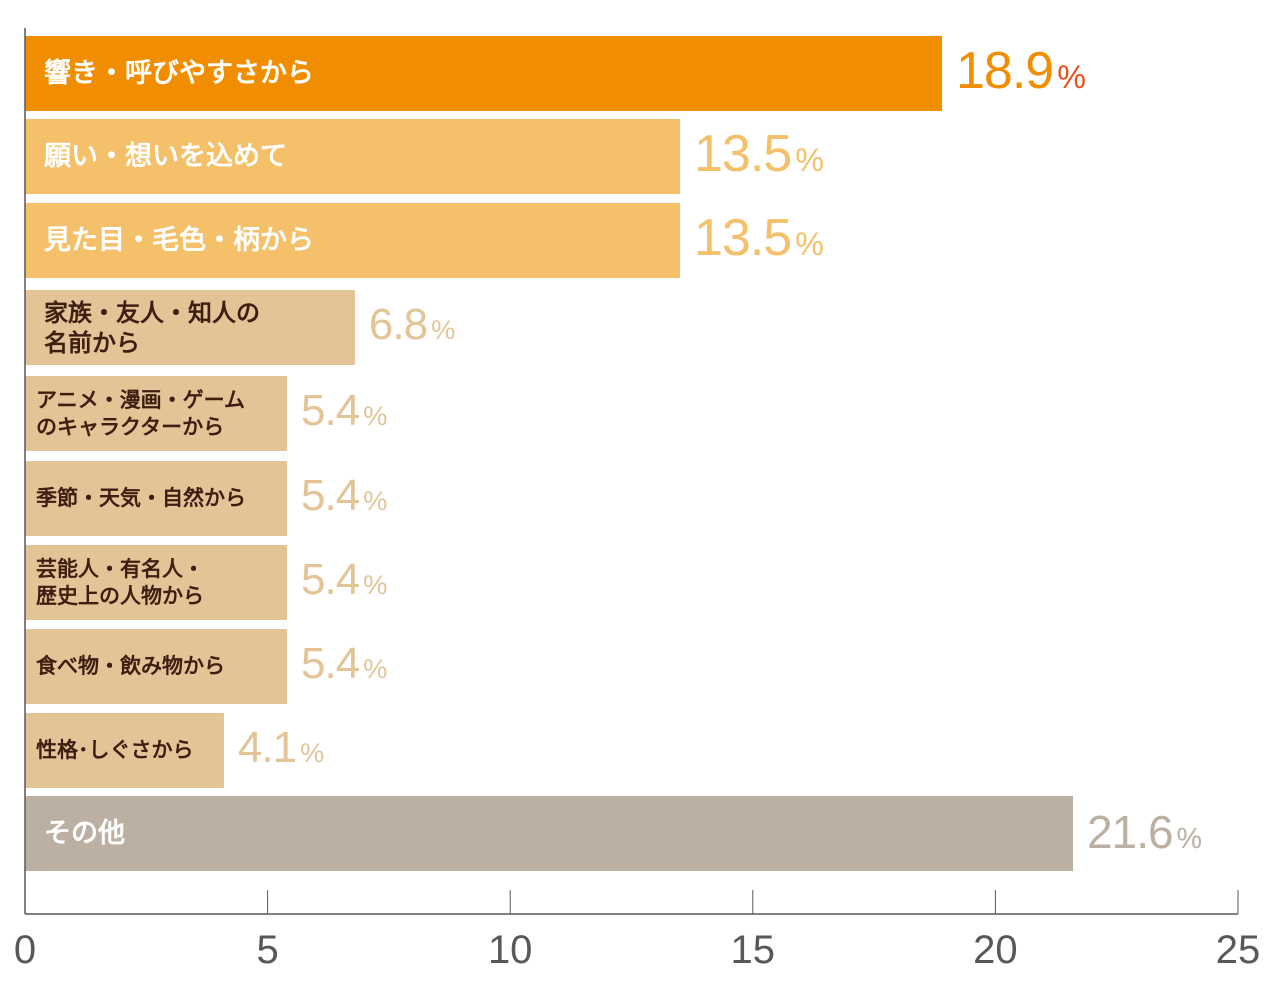 The height and width of the screenshot is (998, 1280). What do you see at coordinates (84, 833) in the screenshot?
I see `bar-label: その他` at bounding box center [84, 833].